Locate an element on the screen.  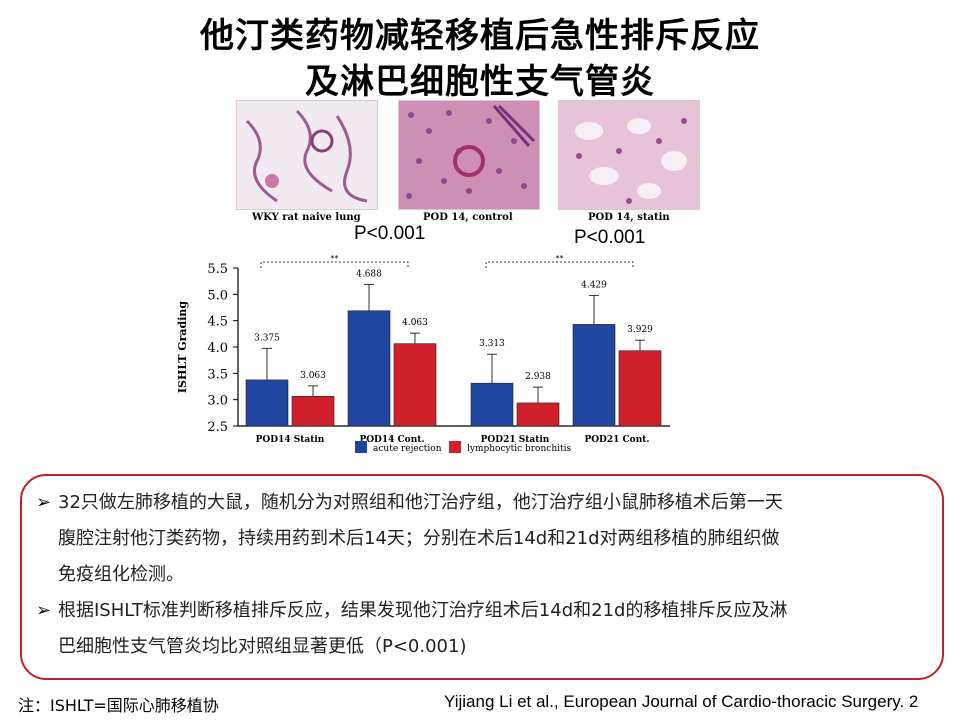
histology-photo-naive is located at coordinates (307, 155).